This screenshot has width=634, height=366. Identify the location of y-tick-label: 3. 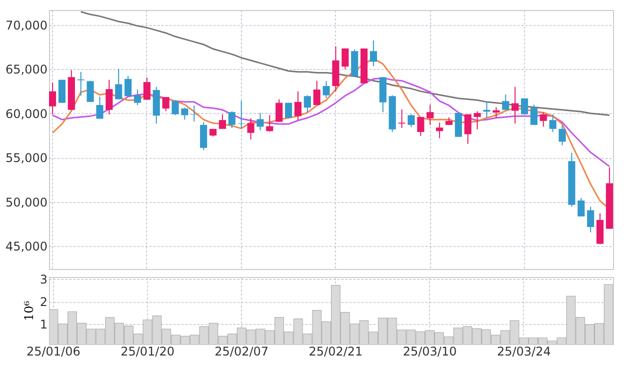
(44, 279).